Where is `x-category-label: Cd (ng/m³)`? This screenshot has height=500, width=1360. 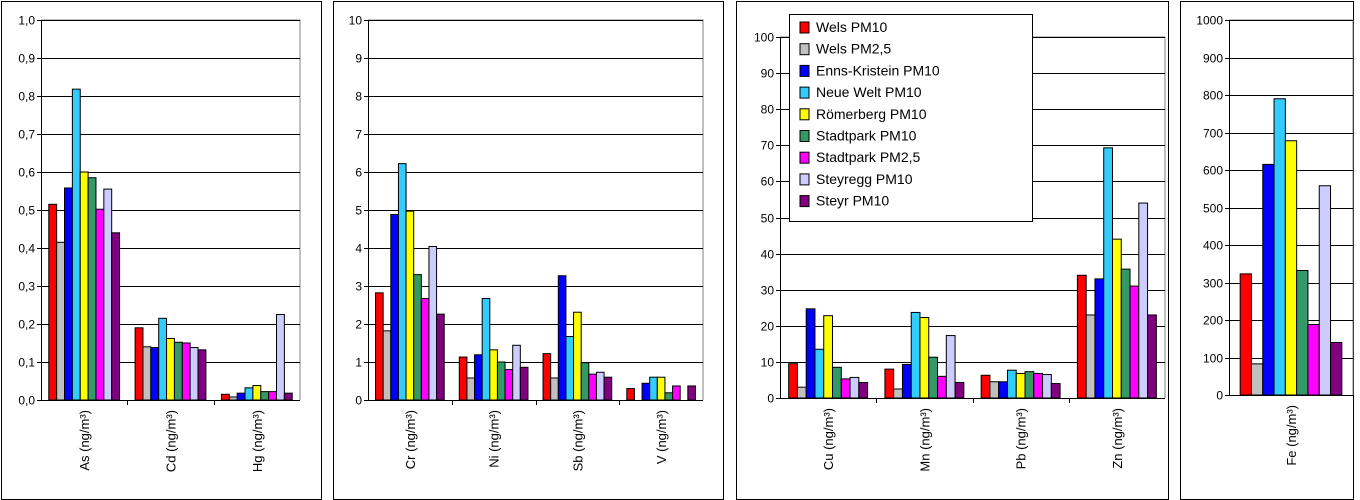 x-category-label: Cd (ng/m³) is located at coordinates (171, 441).